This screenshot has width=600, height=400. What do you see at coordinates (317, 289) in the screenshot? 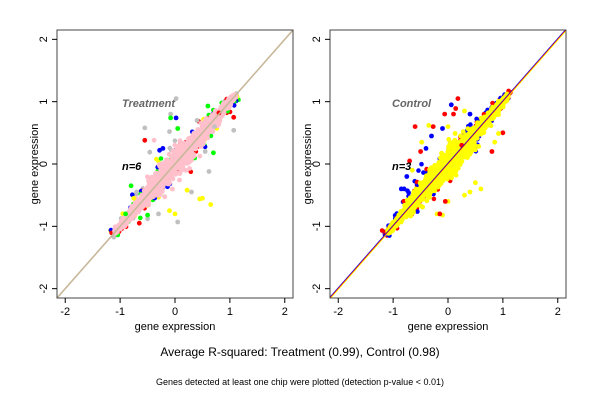
I see `control-y-tick-label: -2` at bounding box center [317, 289].